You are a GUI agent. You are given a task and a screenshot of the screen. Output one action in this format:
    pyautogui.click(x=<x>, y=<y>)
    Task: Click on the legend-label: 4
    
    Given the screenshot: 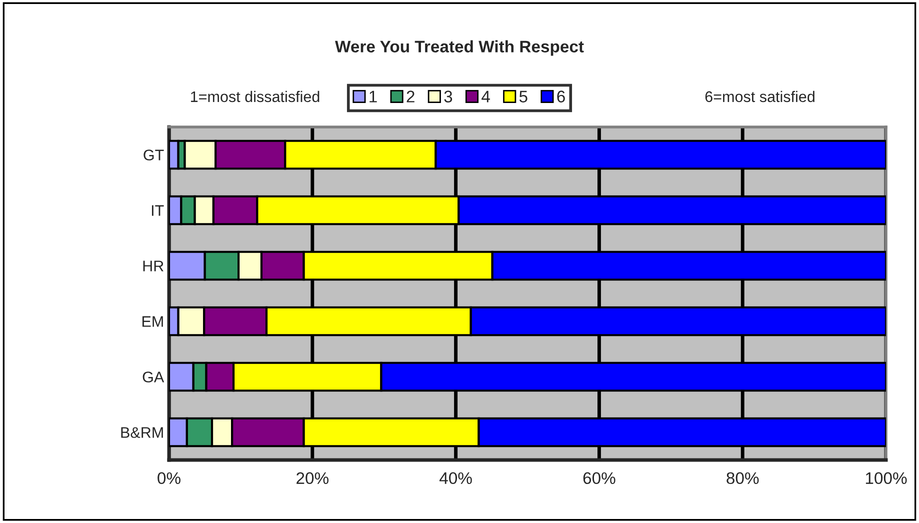 What is the action you would take?
    pyautogui.click(x=486, y=96)
    